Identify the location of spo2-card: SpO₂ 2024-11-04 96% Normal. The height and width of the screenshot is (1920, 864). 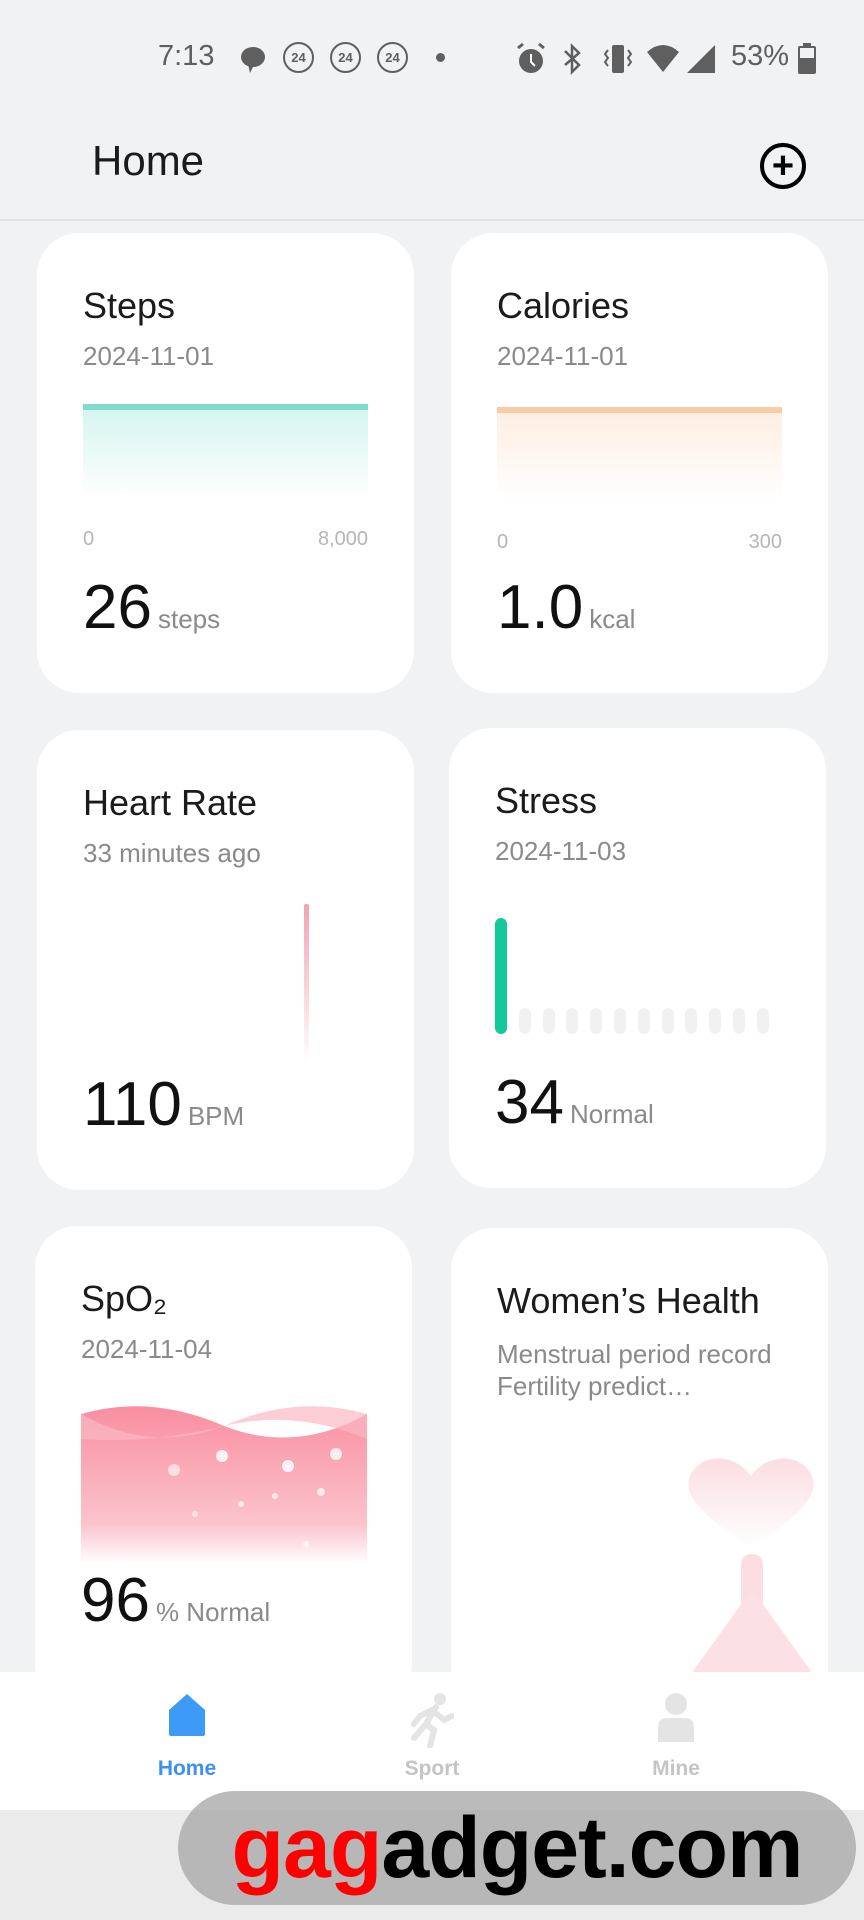
(223, 1466).